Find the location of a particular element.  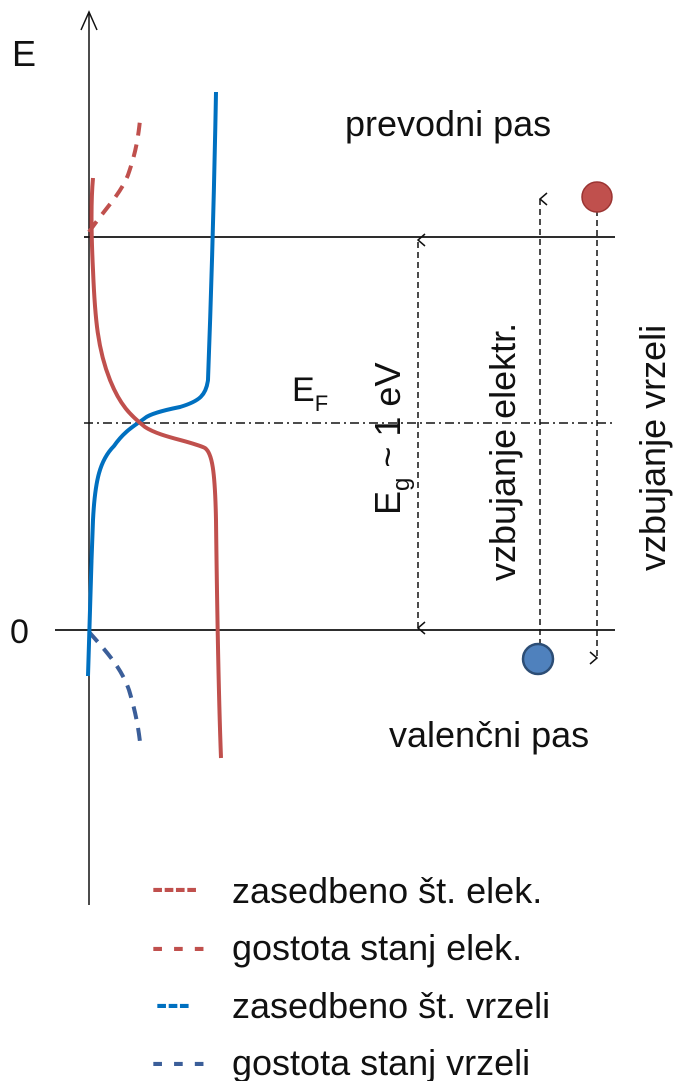

valence-band-label: valenčni pas is located at coordinates (489, 734).